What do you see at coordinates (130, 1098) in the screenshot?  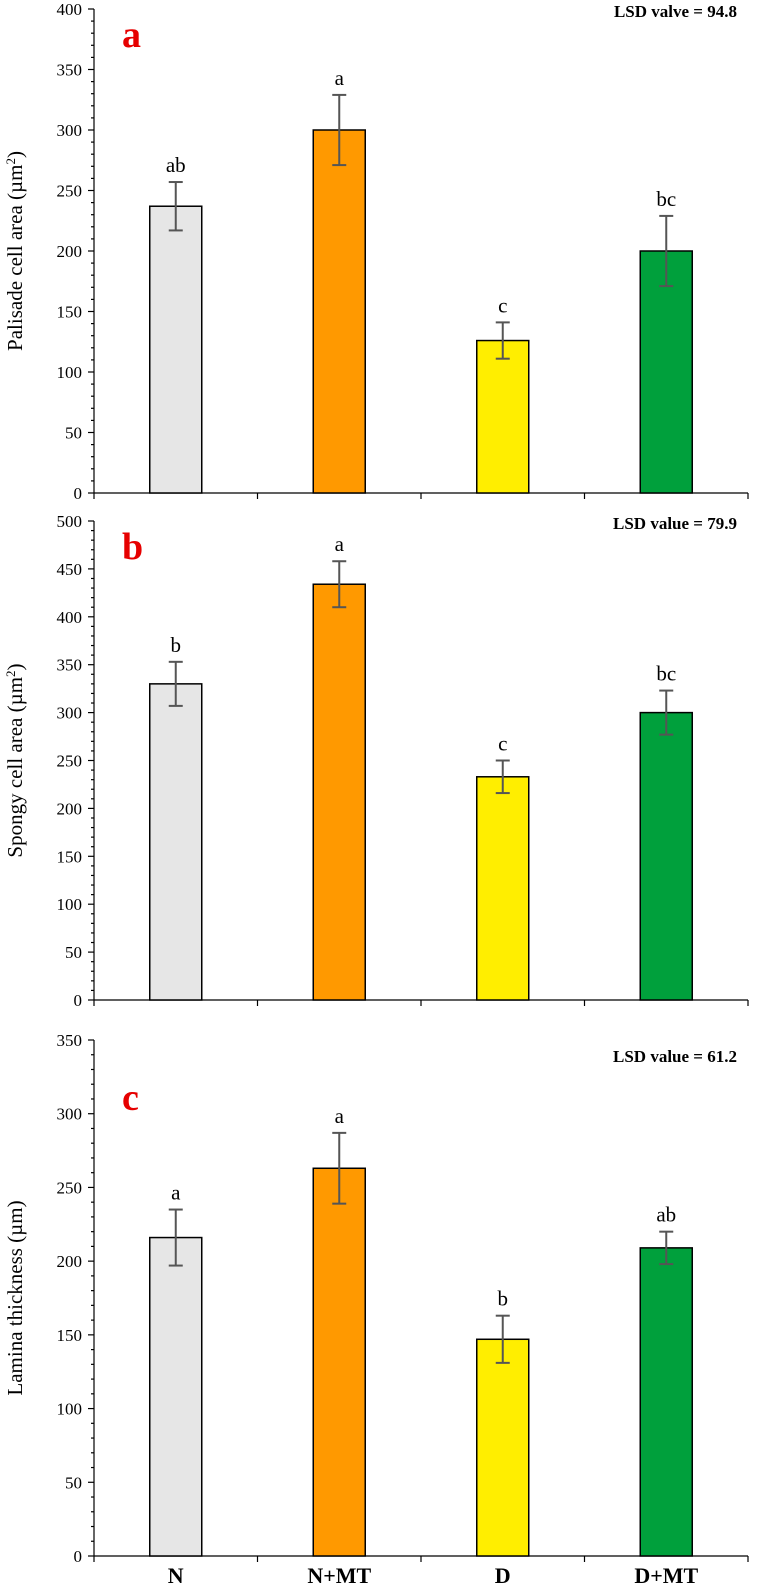 I see `panel-letter-c: c` at bounding box center [130, 1098].